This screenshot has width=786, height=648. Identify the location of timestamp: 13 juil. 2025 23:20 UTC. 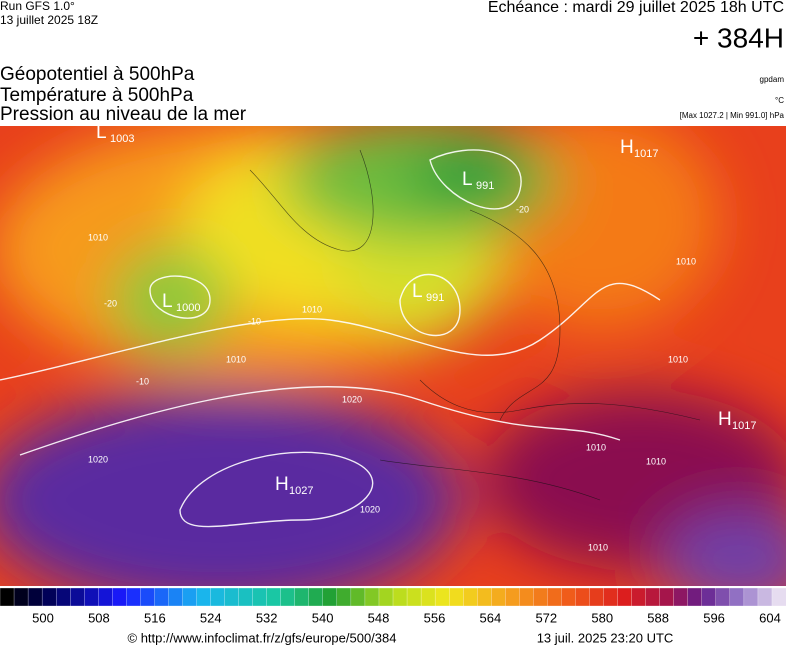
(605, 637).